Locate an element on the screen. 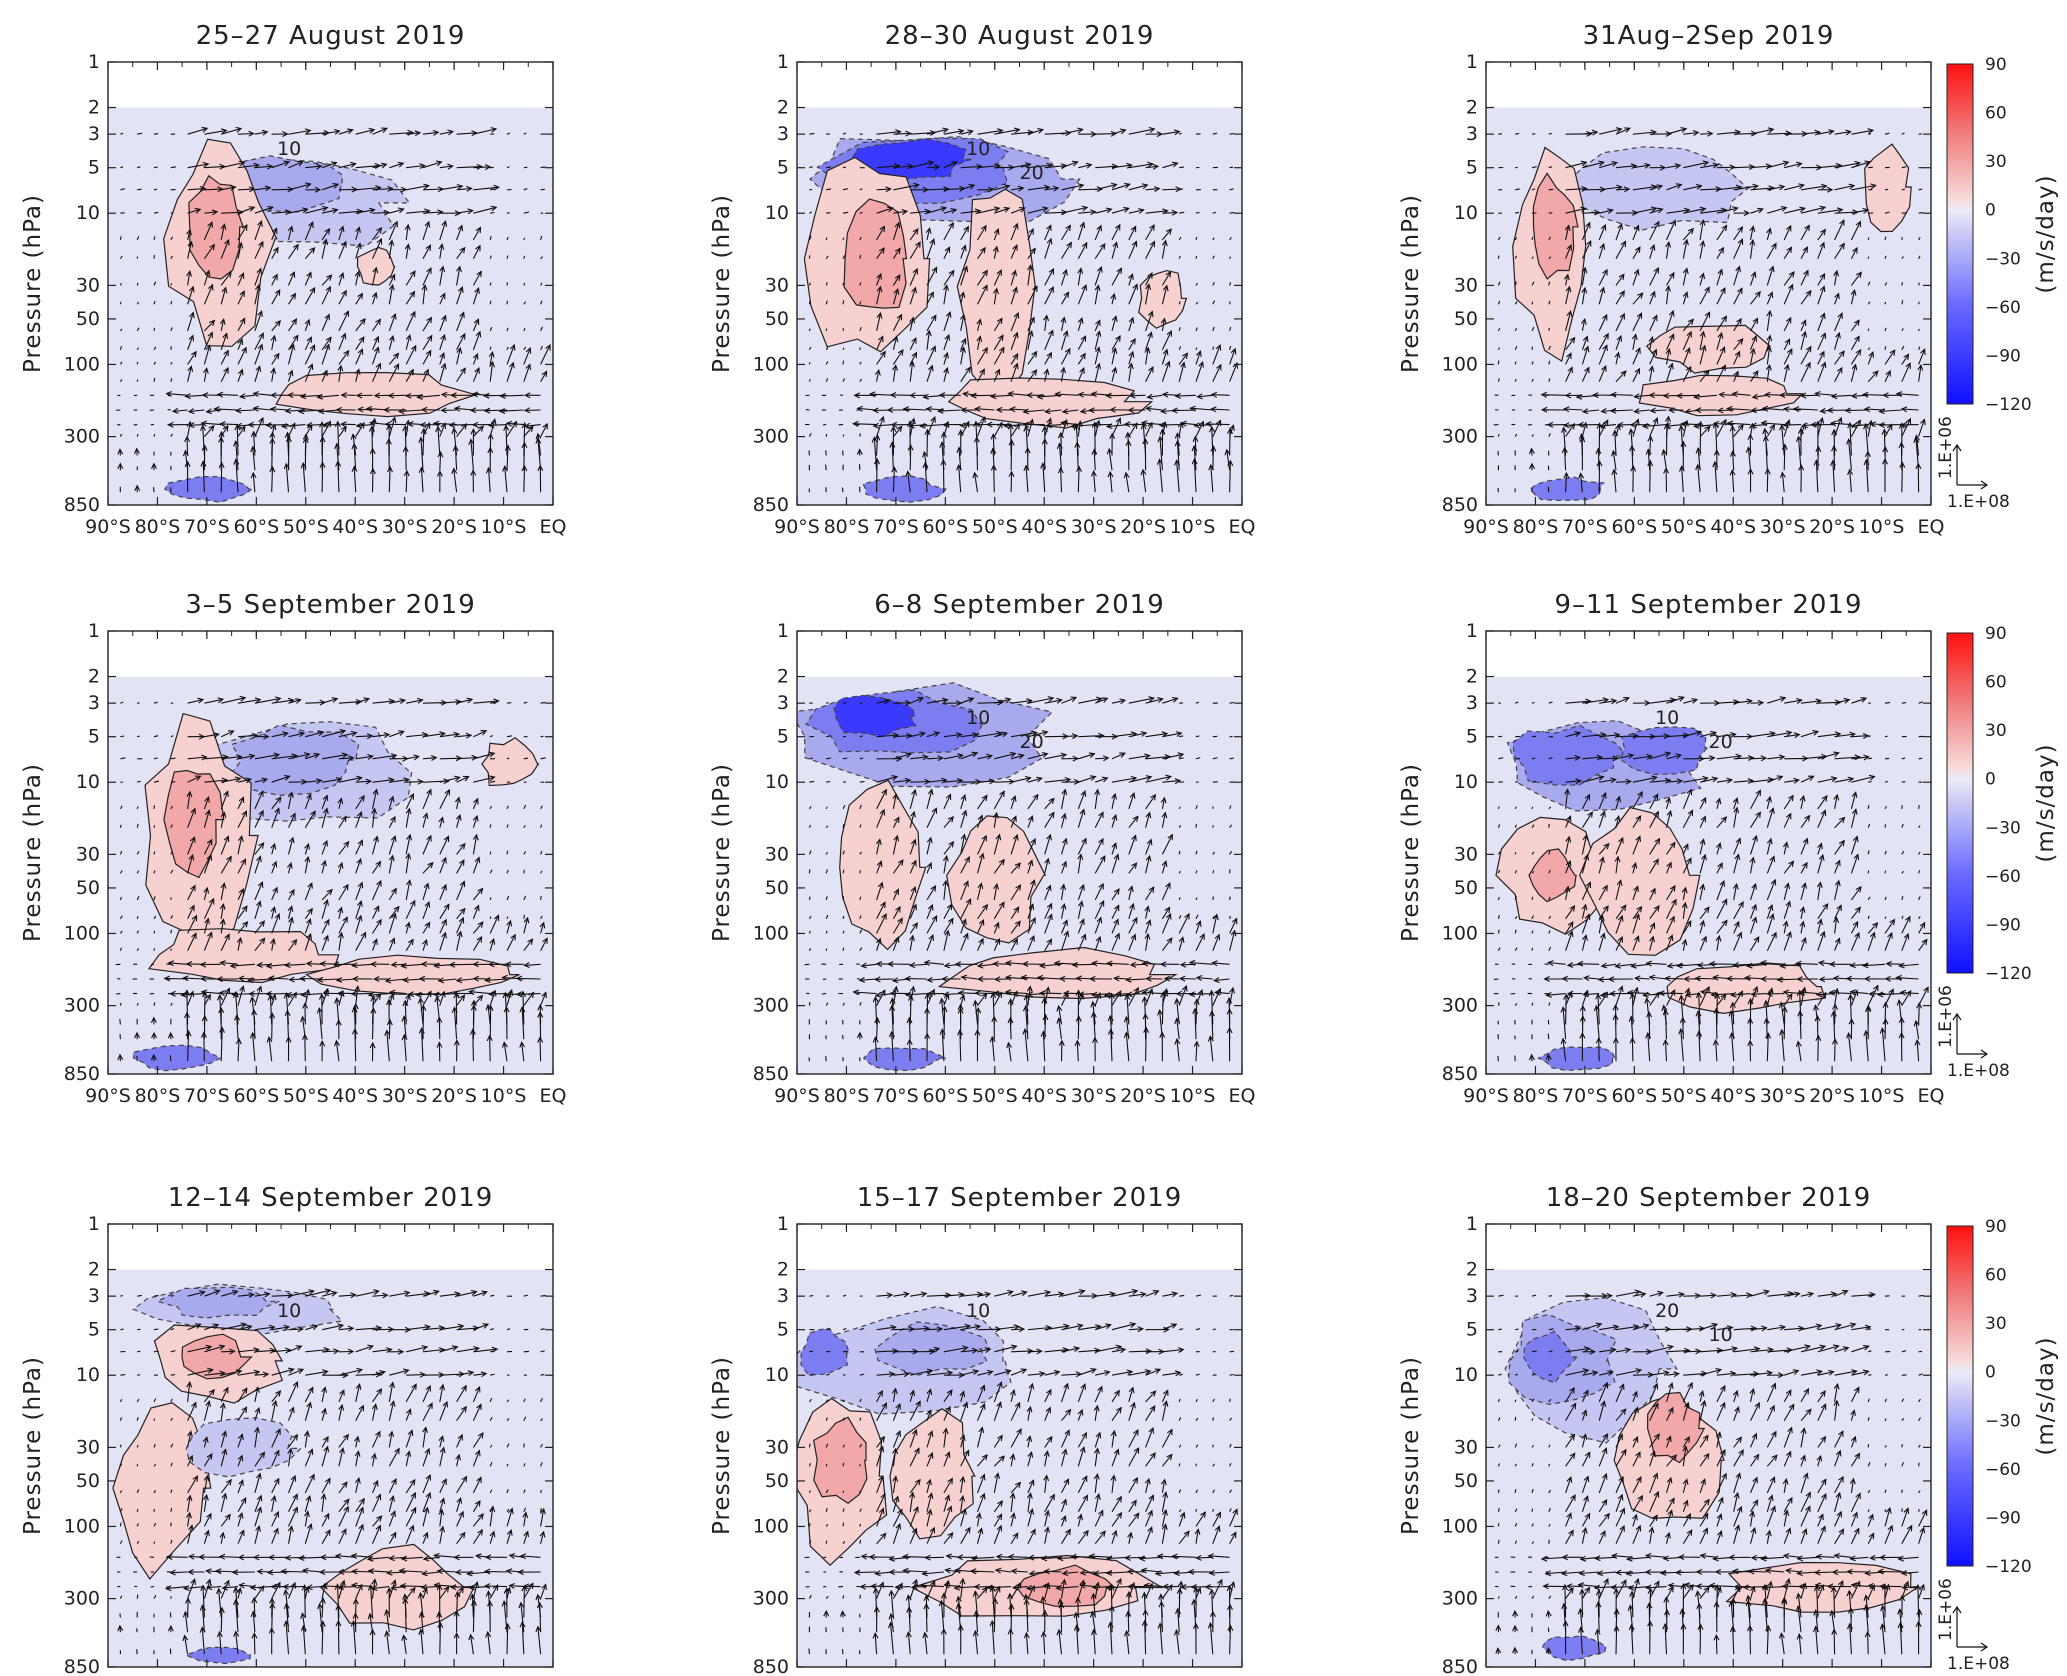 The width and height of the screenshot is (2067, 1676). panel-title: 3–5 September 2019 is located at coordinates (330, 605).